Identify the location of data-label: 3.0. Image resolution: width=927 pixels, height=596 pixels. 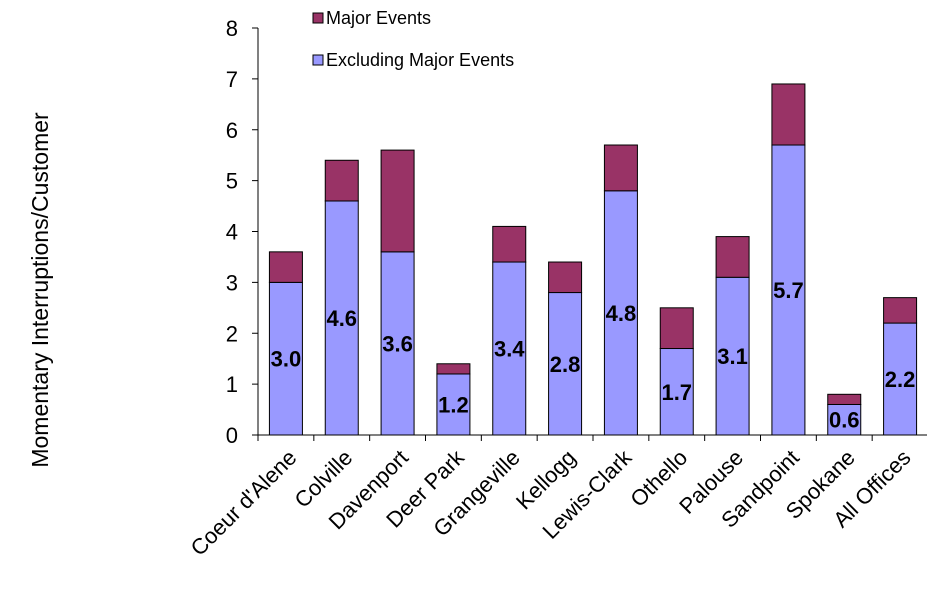
(286, 359).